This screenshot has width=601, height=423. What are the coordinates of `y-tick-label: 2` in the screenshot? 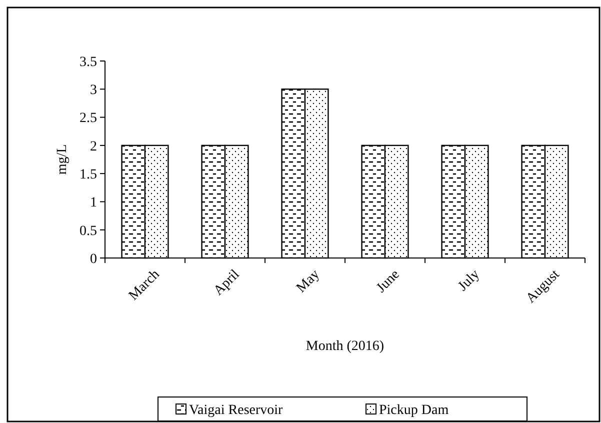 It's located at (93, 146).